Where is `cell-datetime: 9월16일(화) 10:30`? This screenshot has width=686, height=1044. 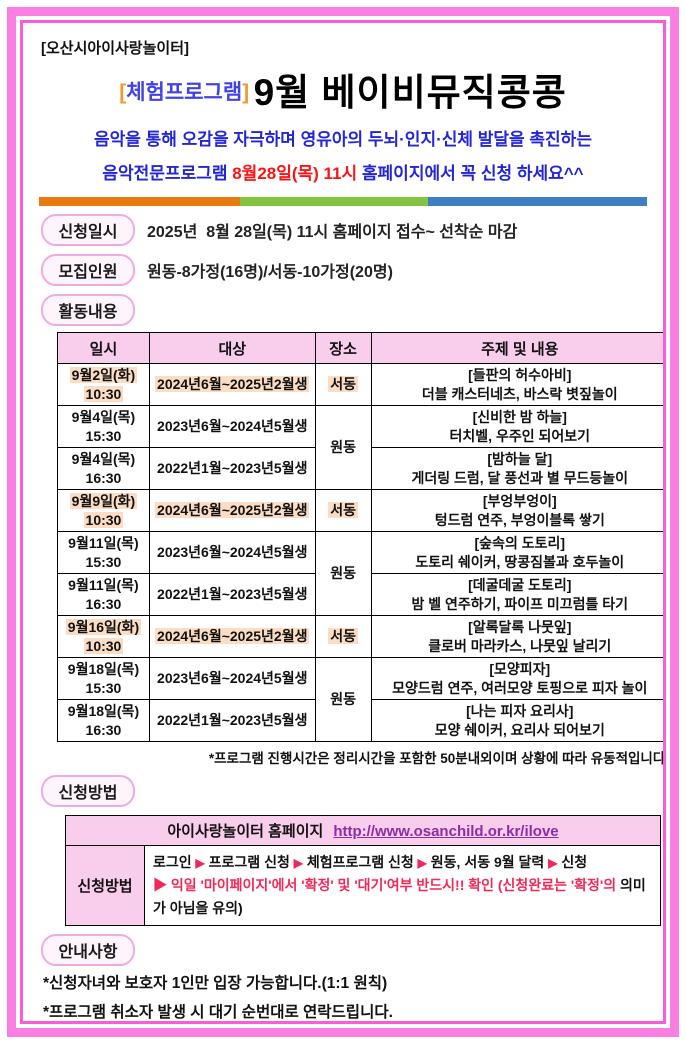 cell-datetime: 9월16일(화) 10:30 is located at coordinates (103, 636).